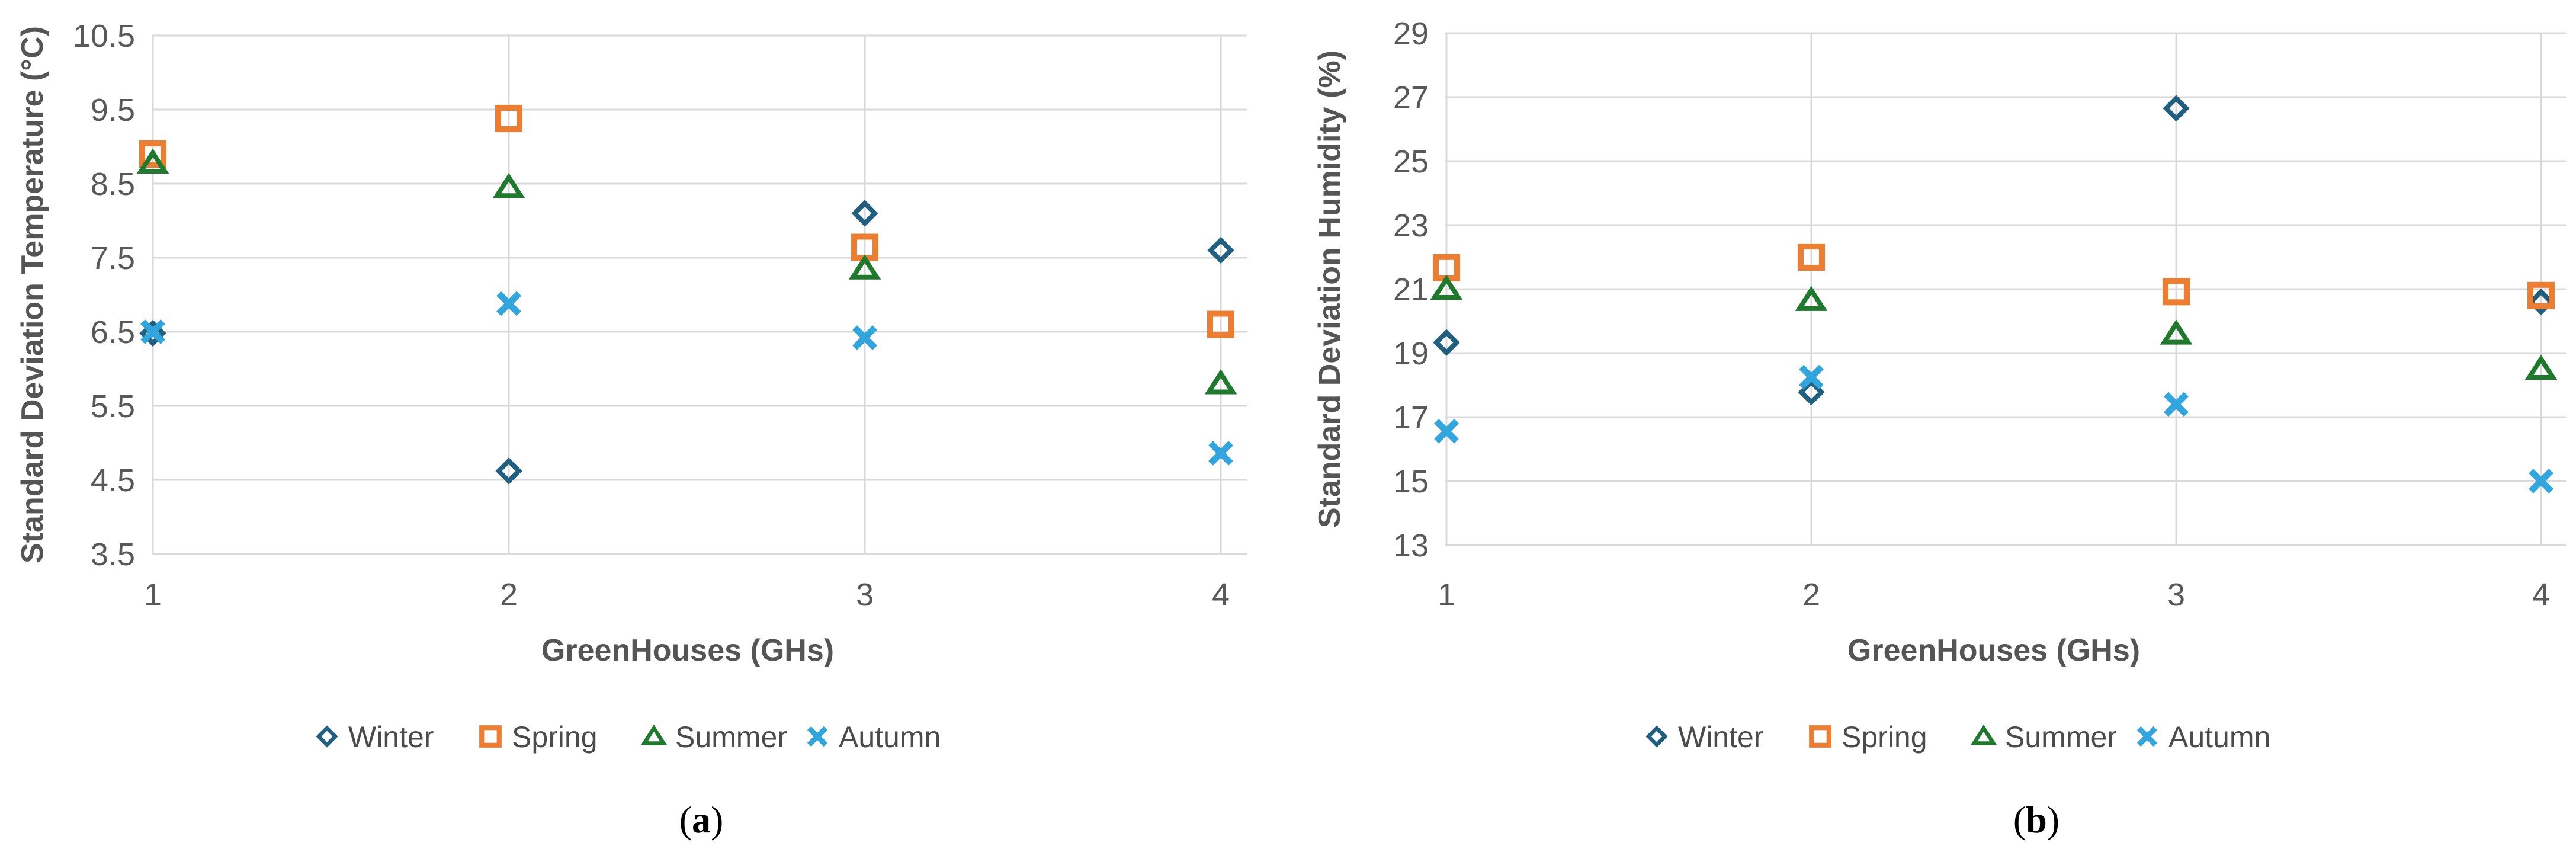 The image size is (2576, 849). What do you see at coordinates (1411, 34) in the screenshot?
I see `y-tick-label: 29` at bounding box center [1411, 34].